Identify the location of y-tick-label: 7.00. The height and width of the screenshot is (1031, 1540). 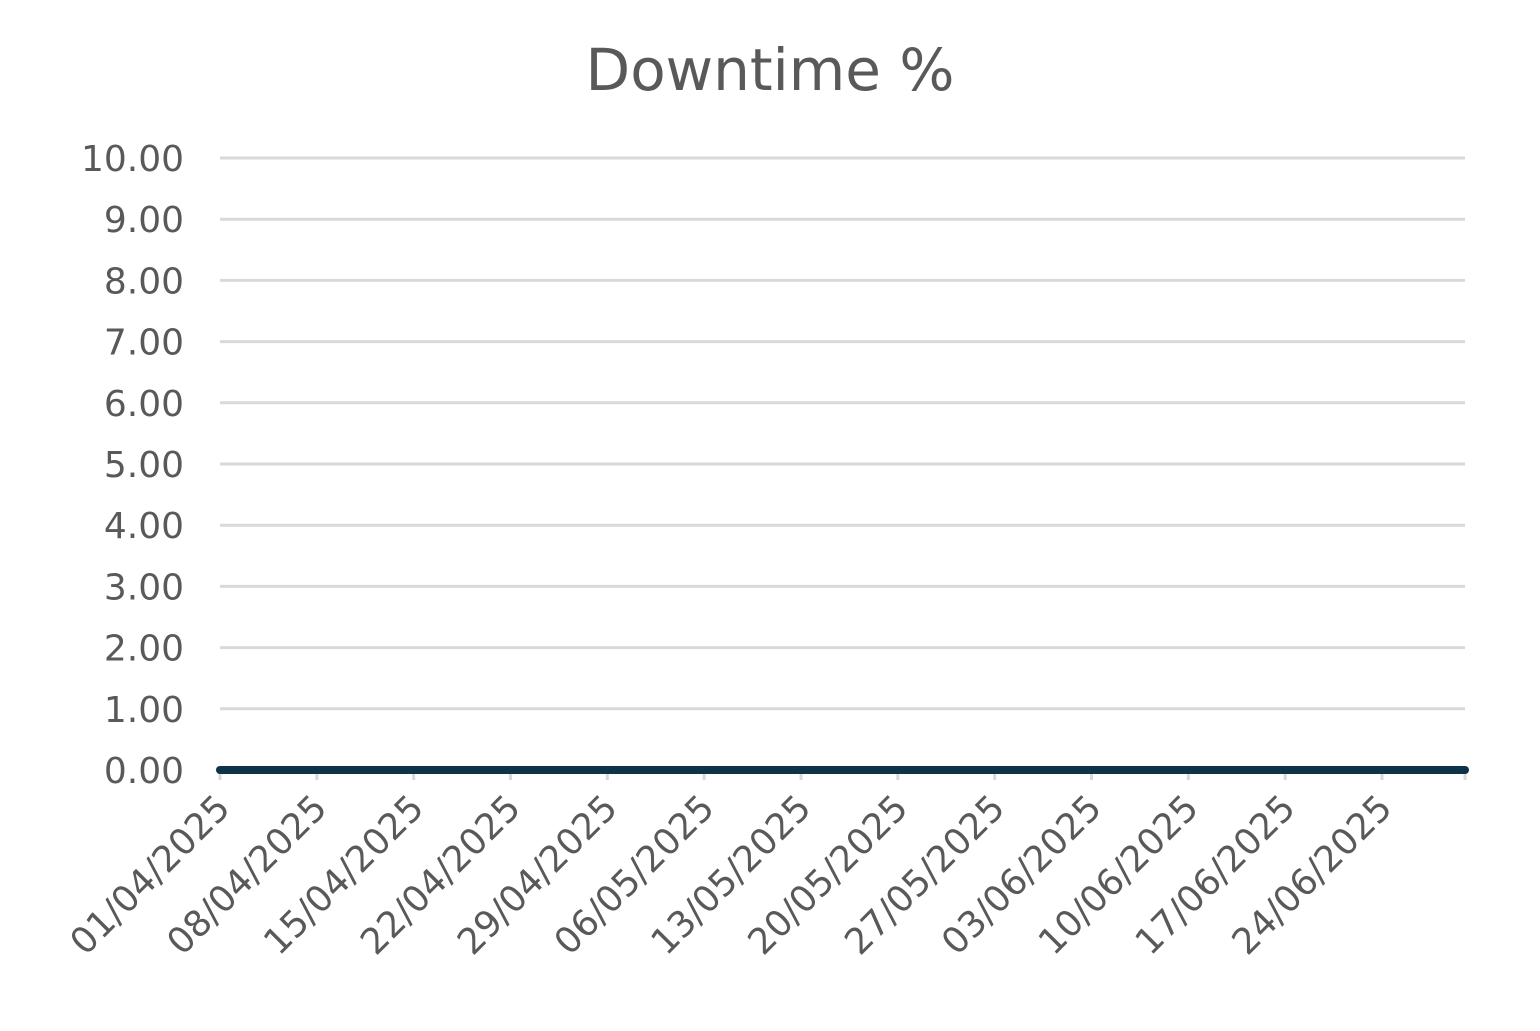
(144, 343).